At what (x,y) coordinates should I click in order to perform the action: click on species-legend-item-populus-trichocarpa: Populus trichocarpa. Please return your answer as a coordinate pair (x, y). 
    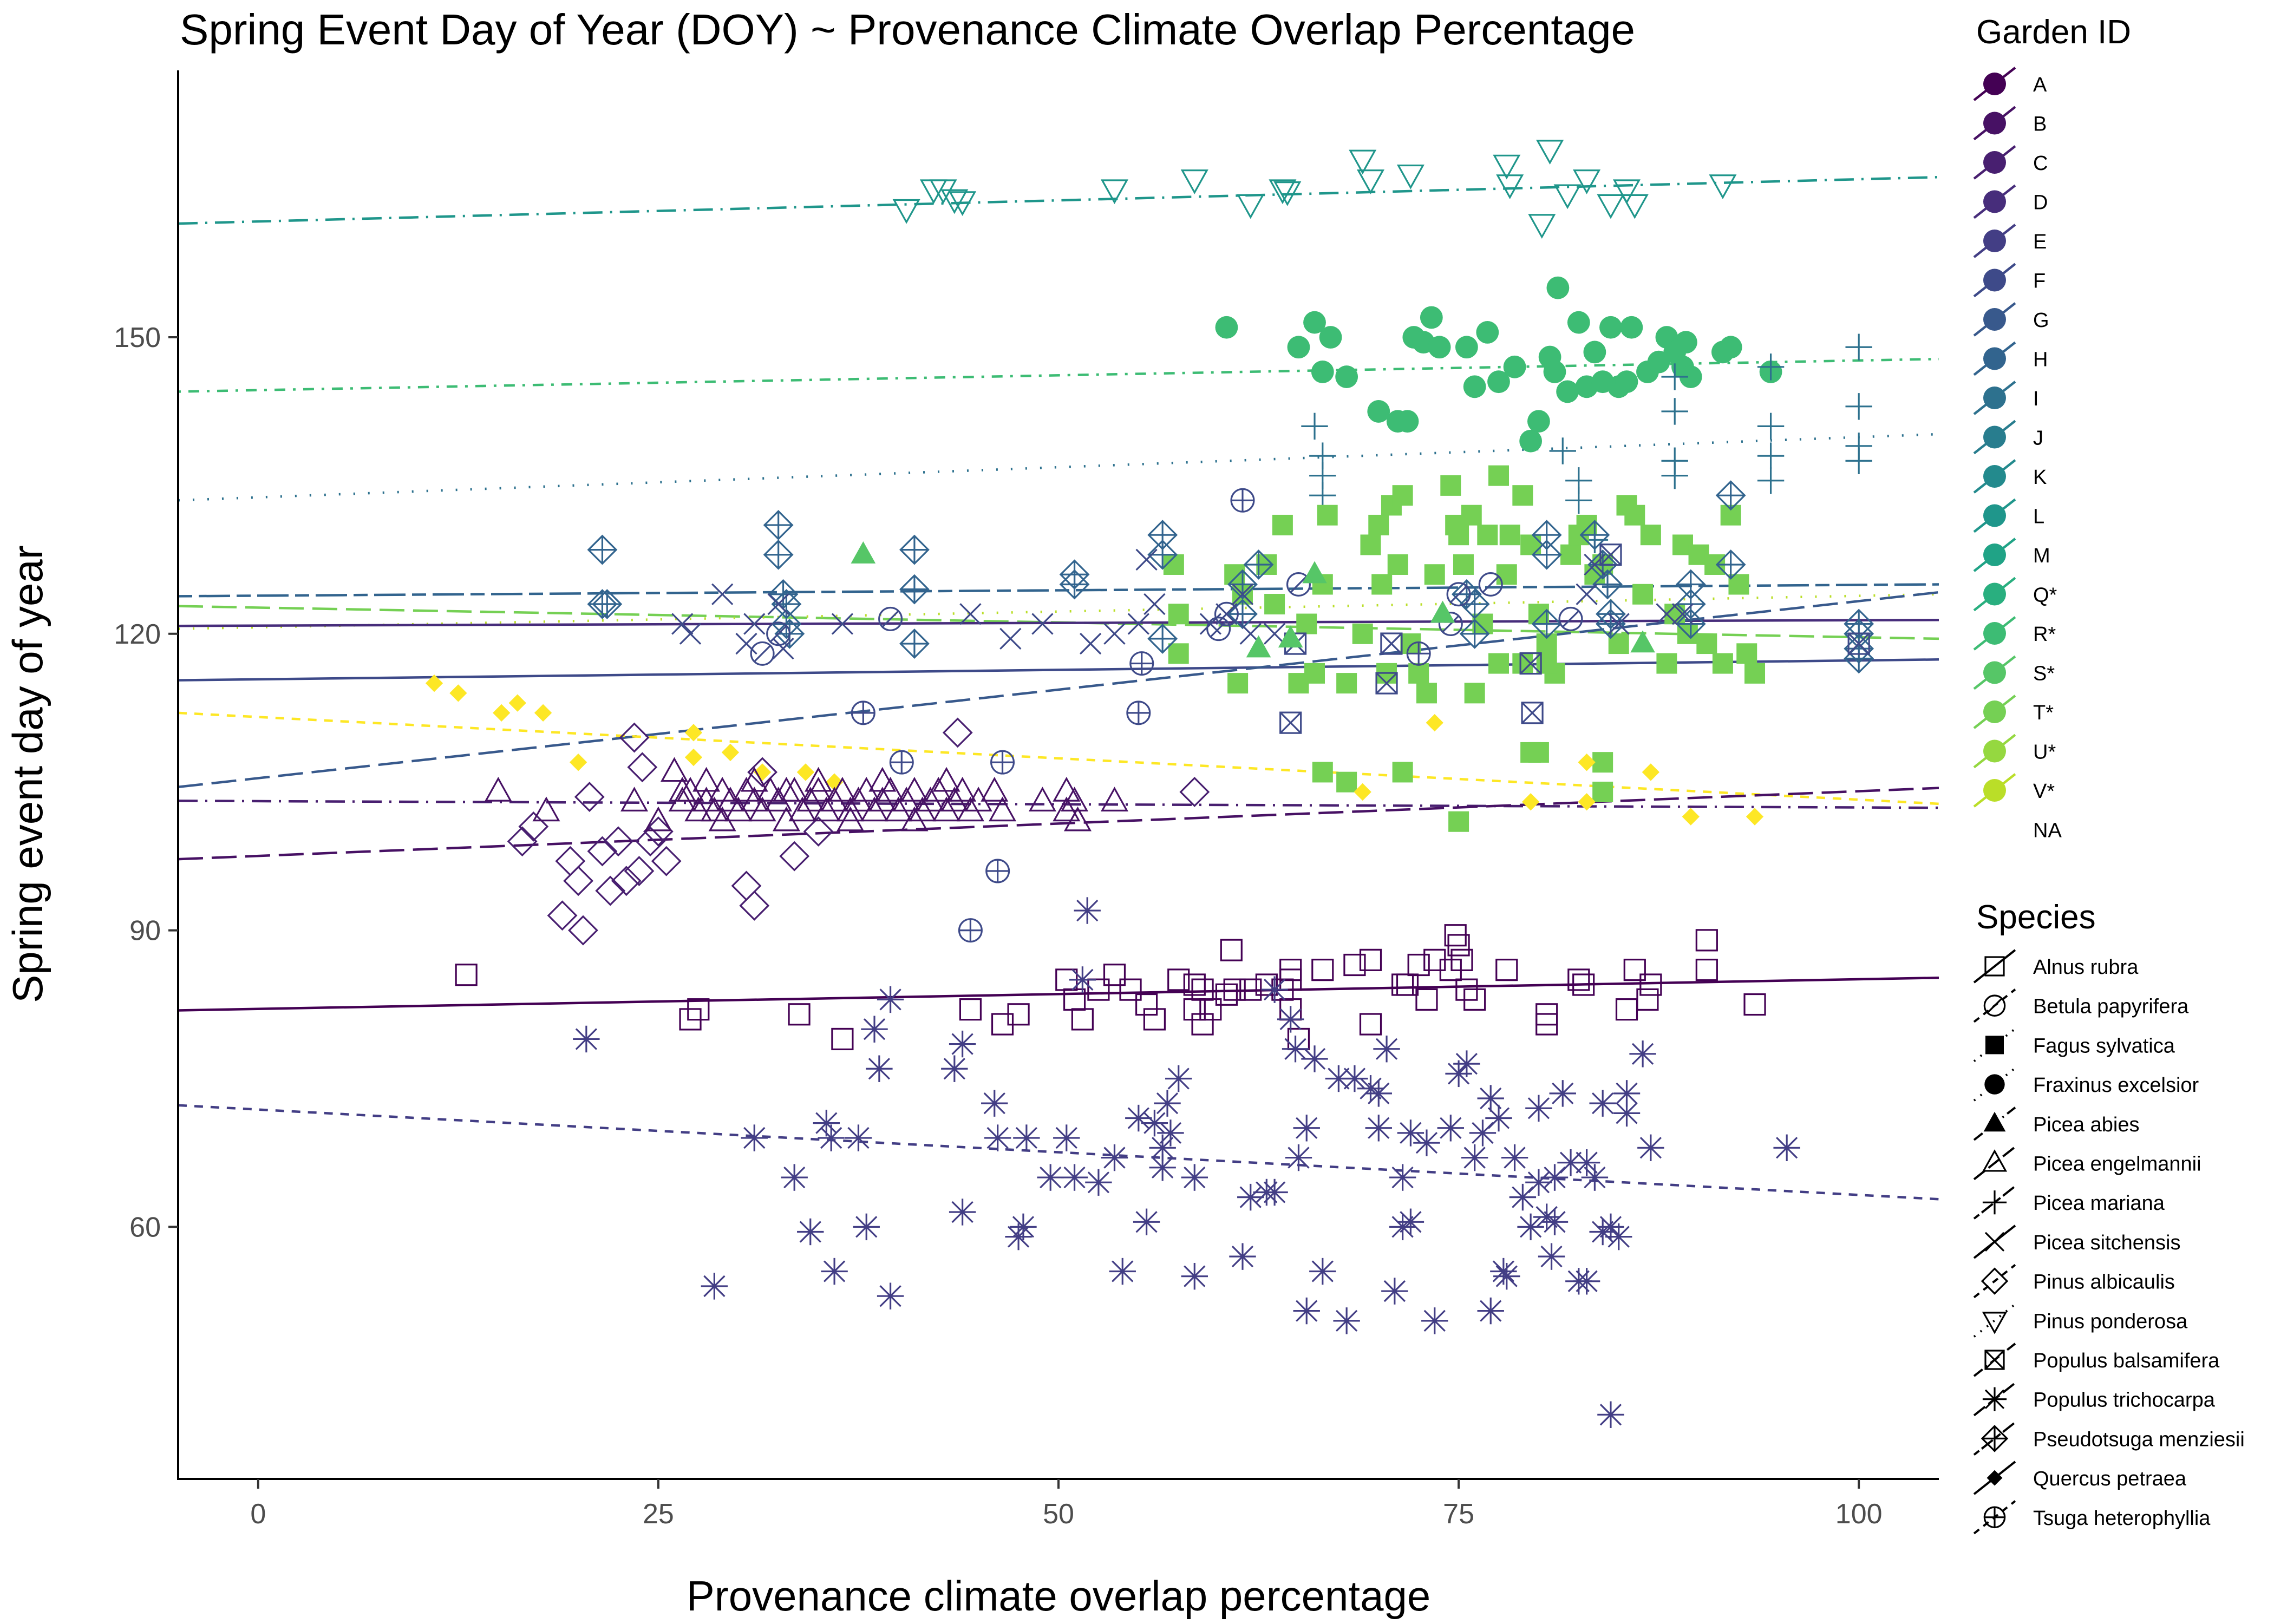
    Looking at the image, I should click on (2095, 1399).